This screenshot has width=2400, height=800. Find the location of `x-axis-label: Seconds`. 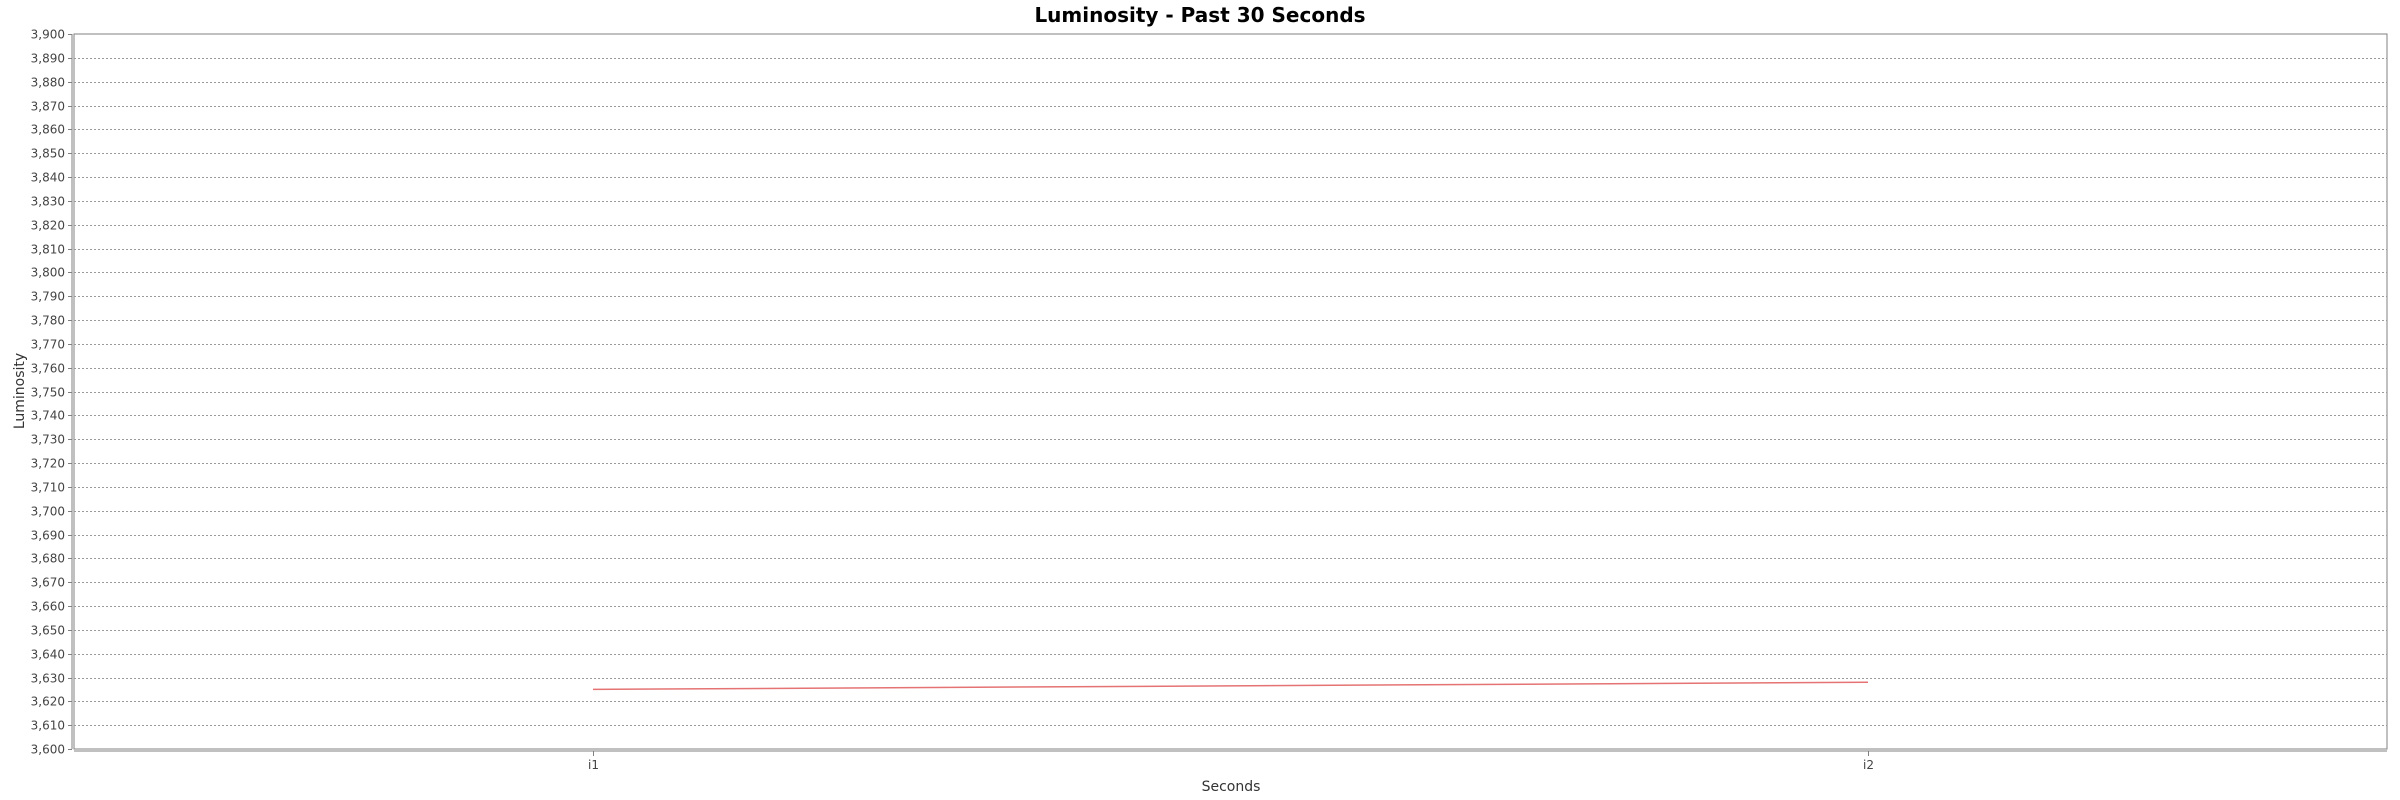

x-axis-label: Seconds is located at coordinates (1231, 787).